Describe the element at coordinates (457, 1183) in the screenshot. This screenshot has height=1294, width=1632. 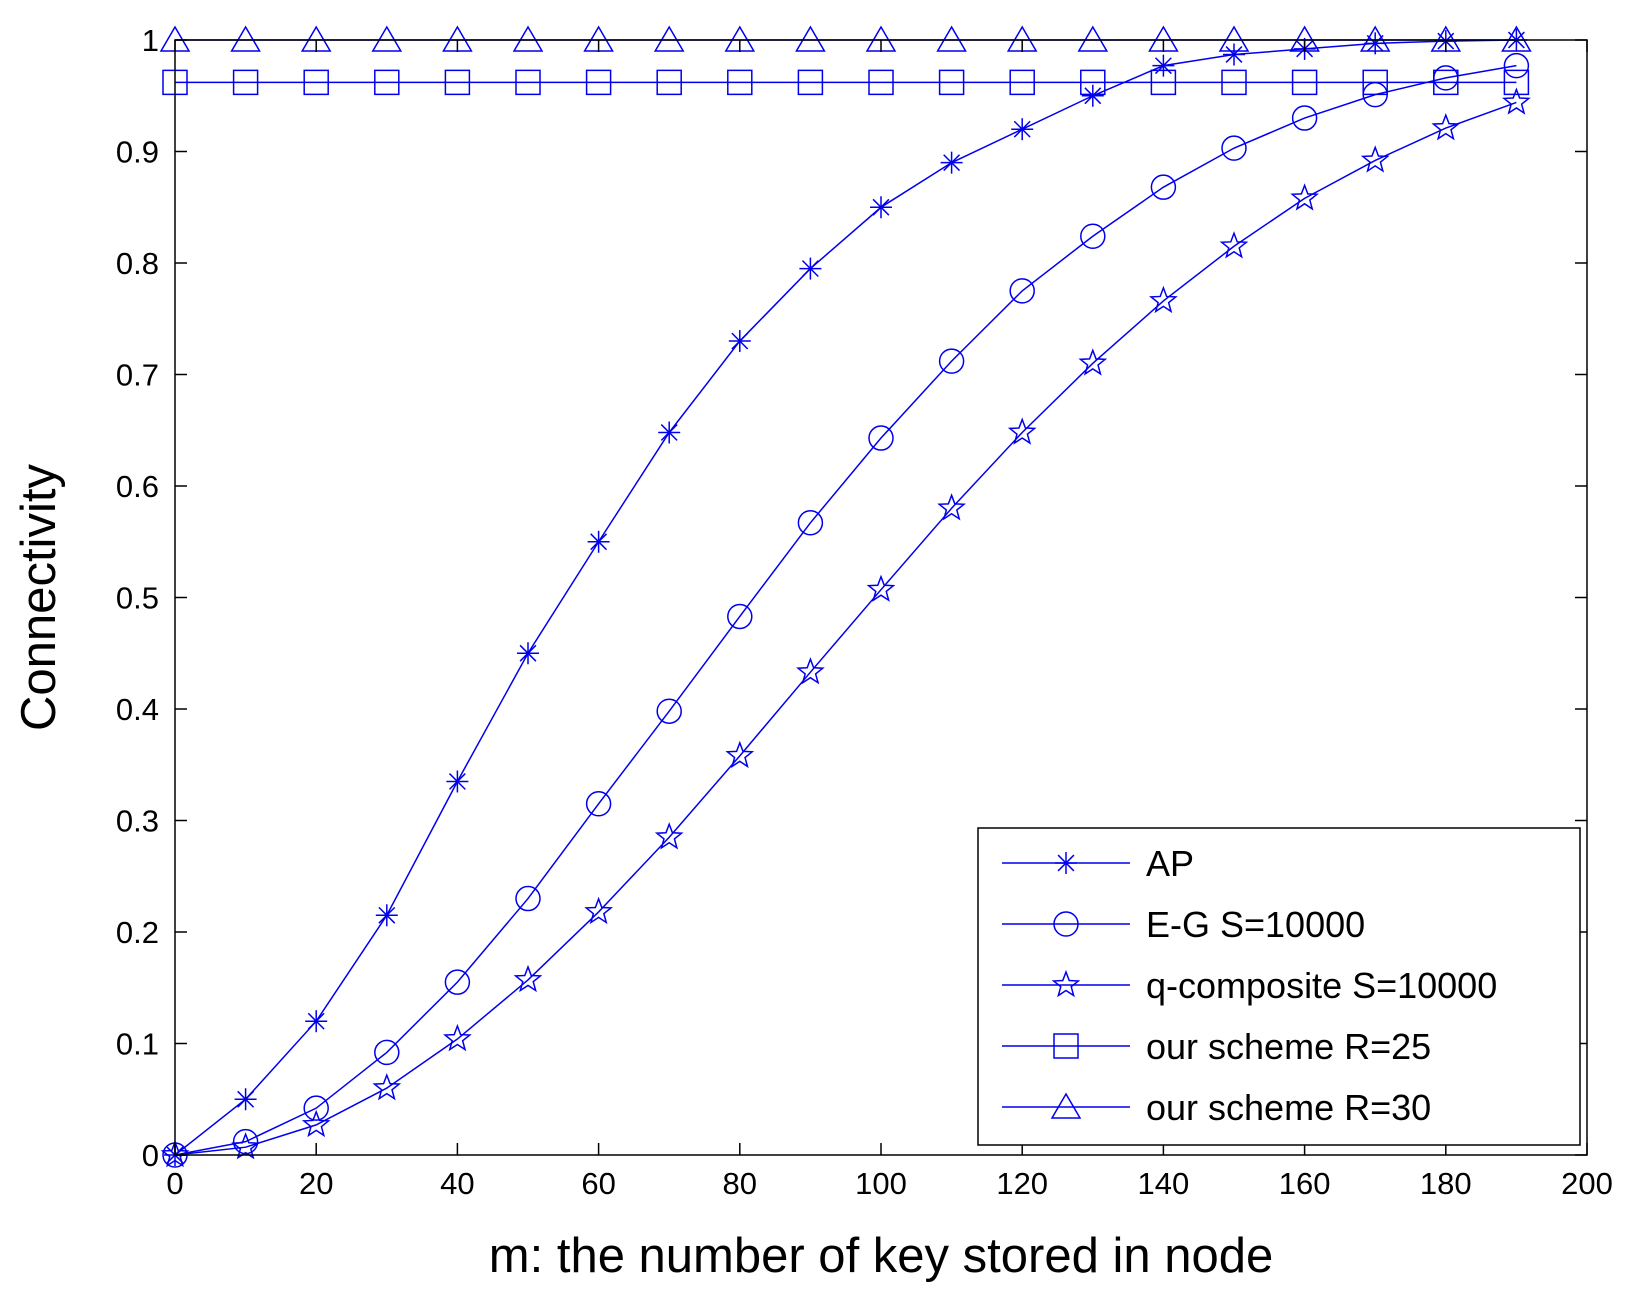
I see `x-tick-label: 40` at that location.